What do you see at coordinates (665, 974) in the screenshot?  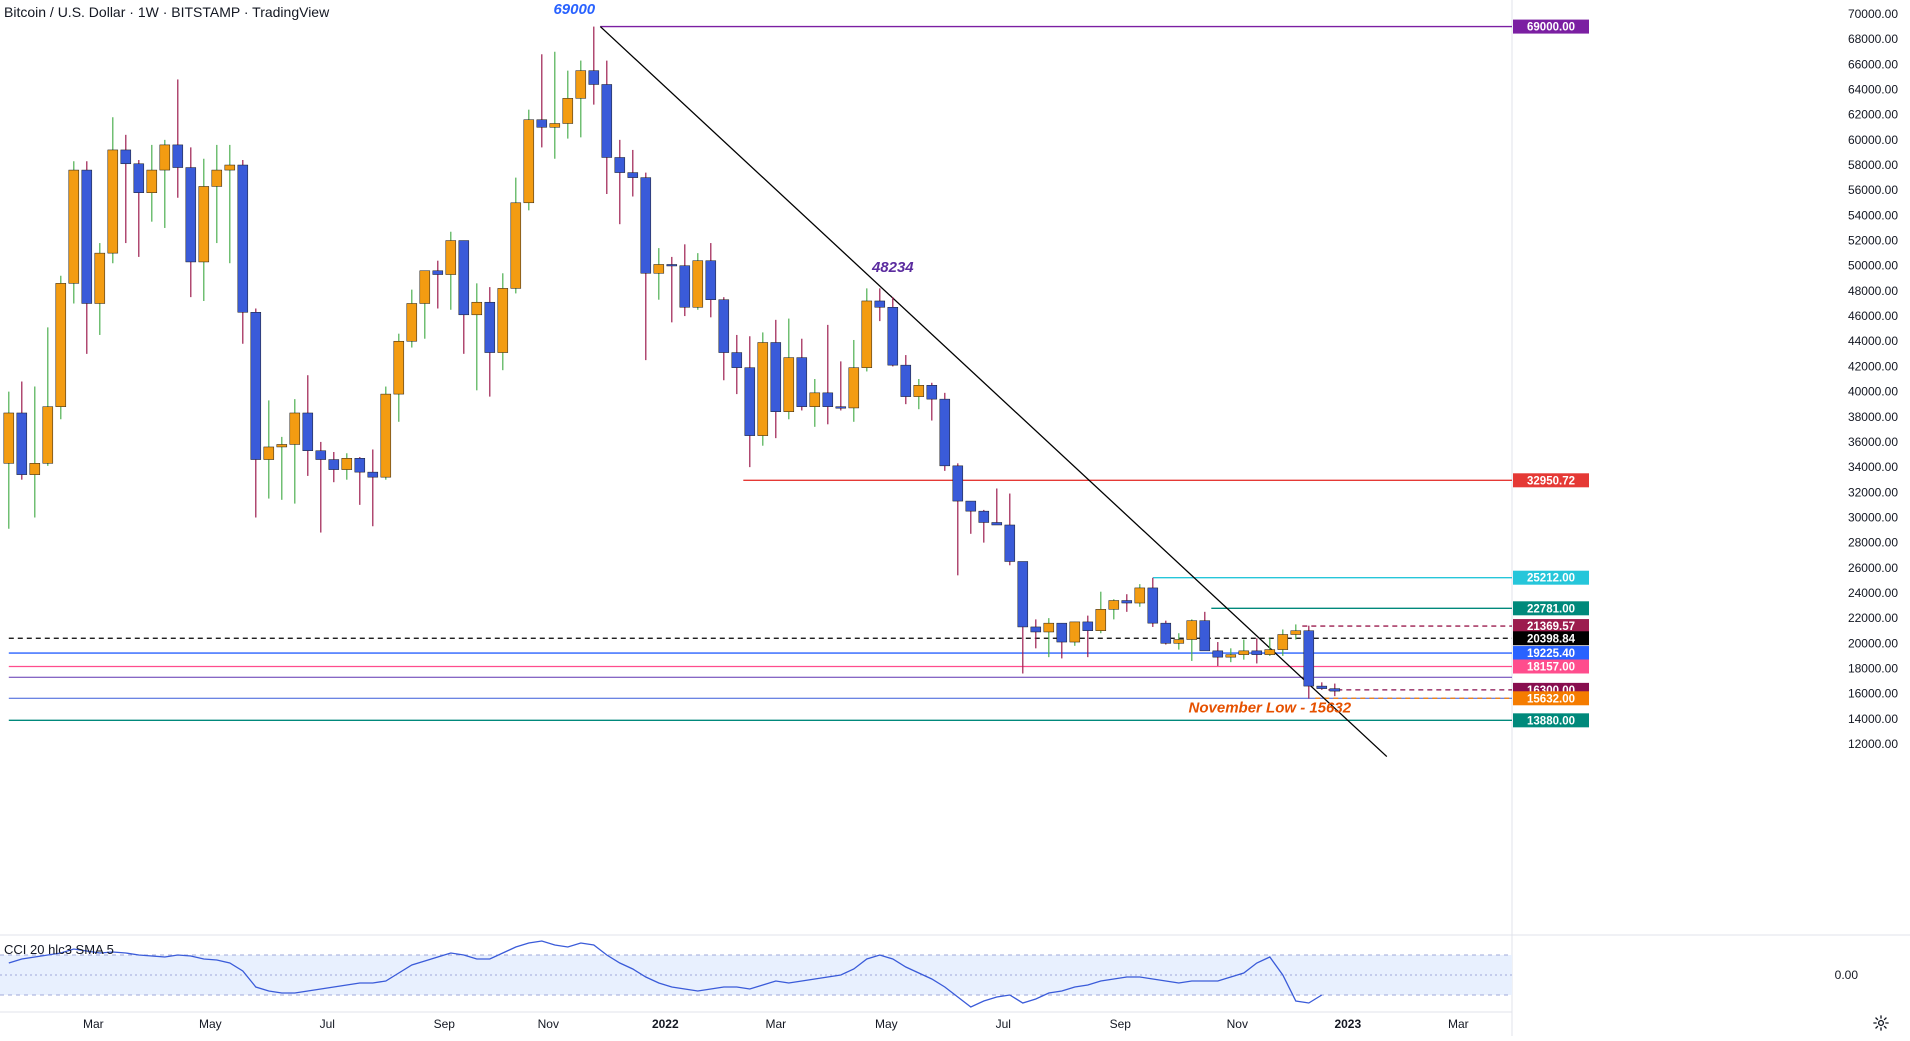 I see `cci-line` at bounding box center [665, 974].